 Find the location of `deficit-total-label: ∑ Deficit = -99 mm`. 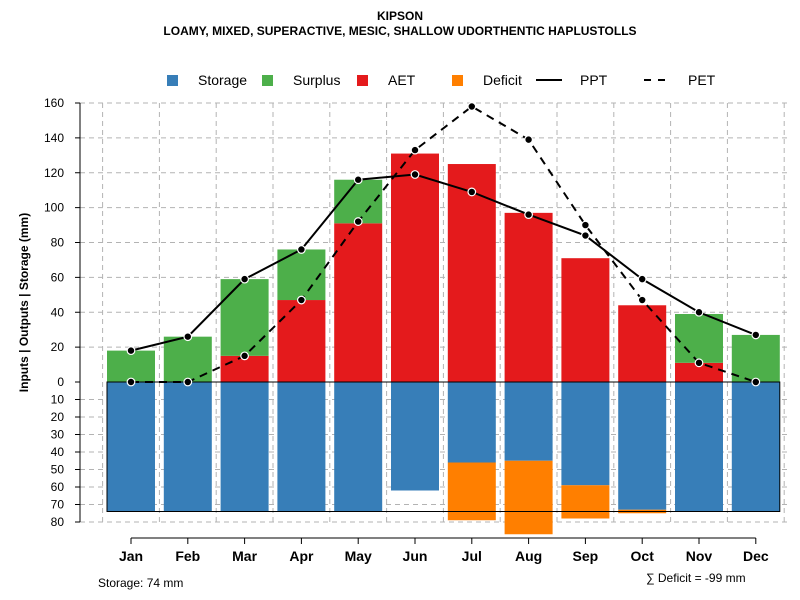

deficit-total-label: ∑ Deficit = -99 mm is located at coordinates (696, 578).